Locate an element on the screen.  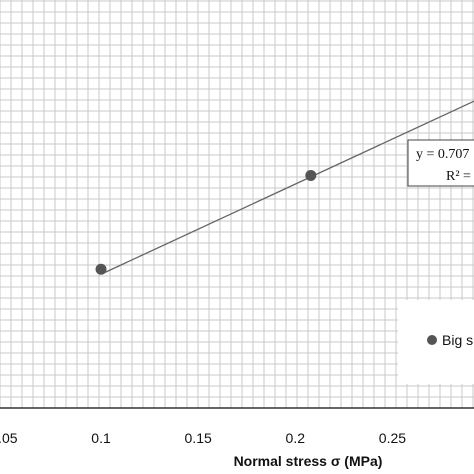
legend-marker is located at coordinates (432, 340).